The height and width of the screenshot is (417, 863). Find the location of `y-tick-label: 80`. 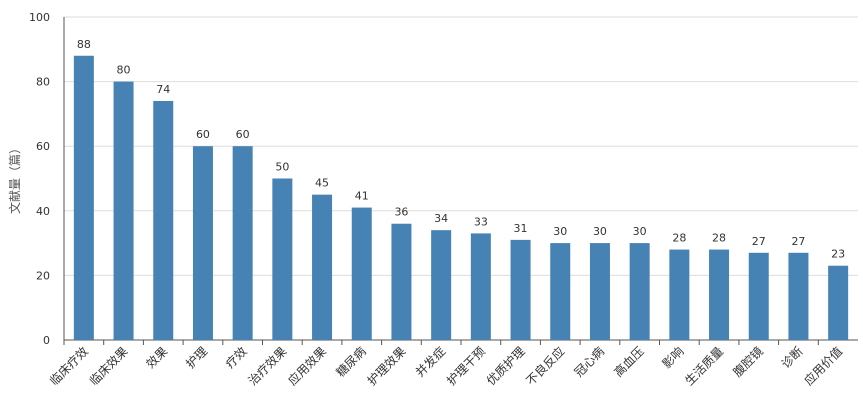

y-tick-label: 80 is located at coordinates (43, 82).